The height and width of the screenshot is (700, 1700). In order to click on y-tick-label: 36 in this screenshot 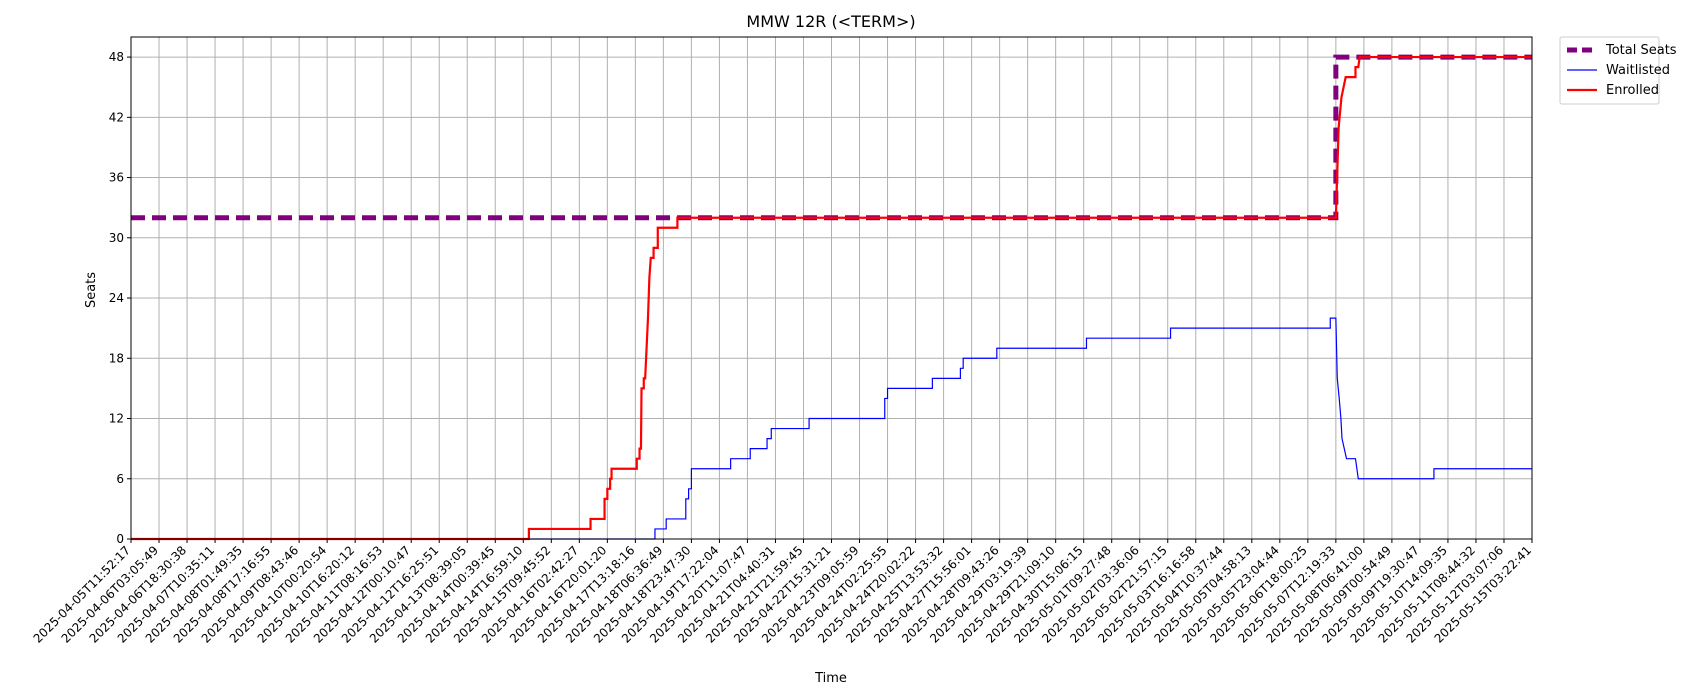, I will do `click(116, 178)`.